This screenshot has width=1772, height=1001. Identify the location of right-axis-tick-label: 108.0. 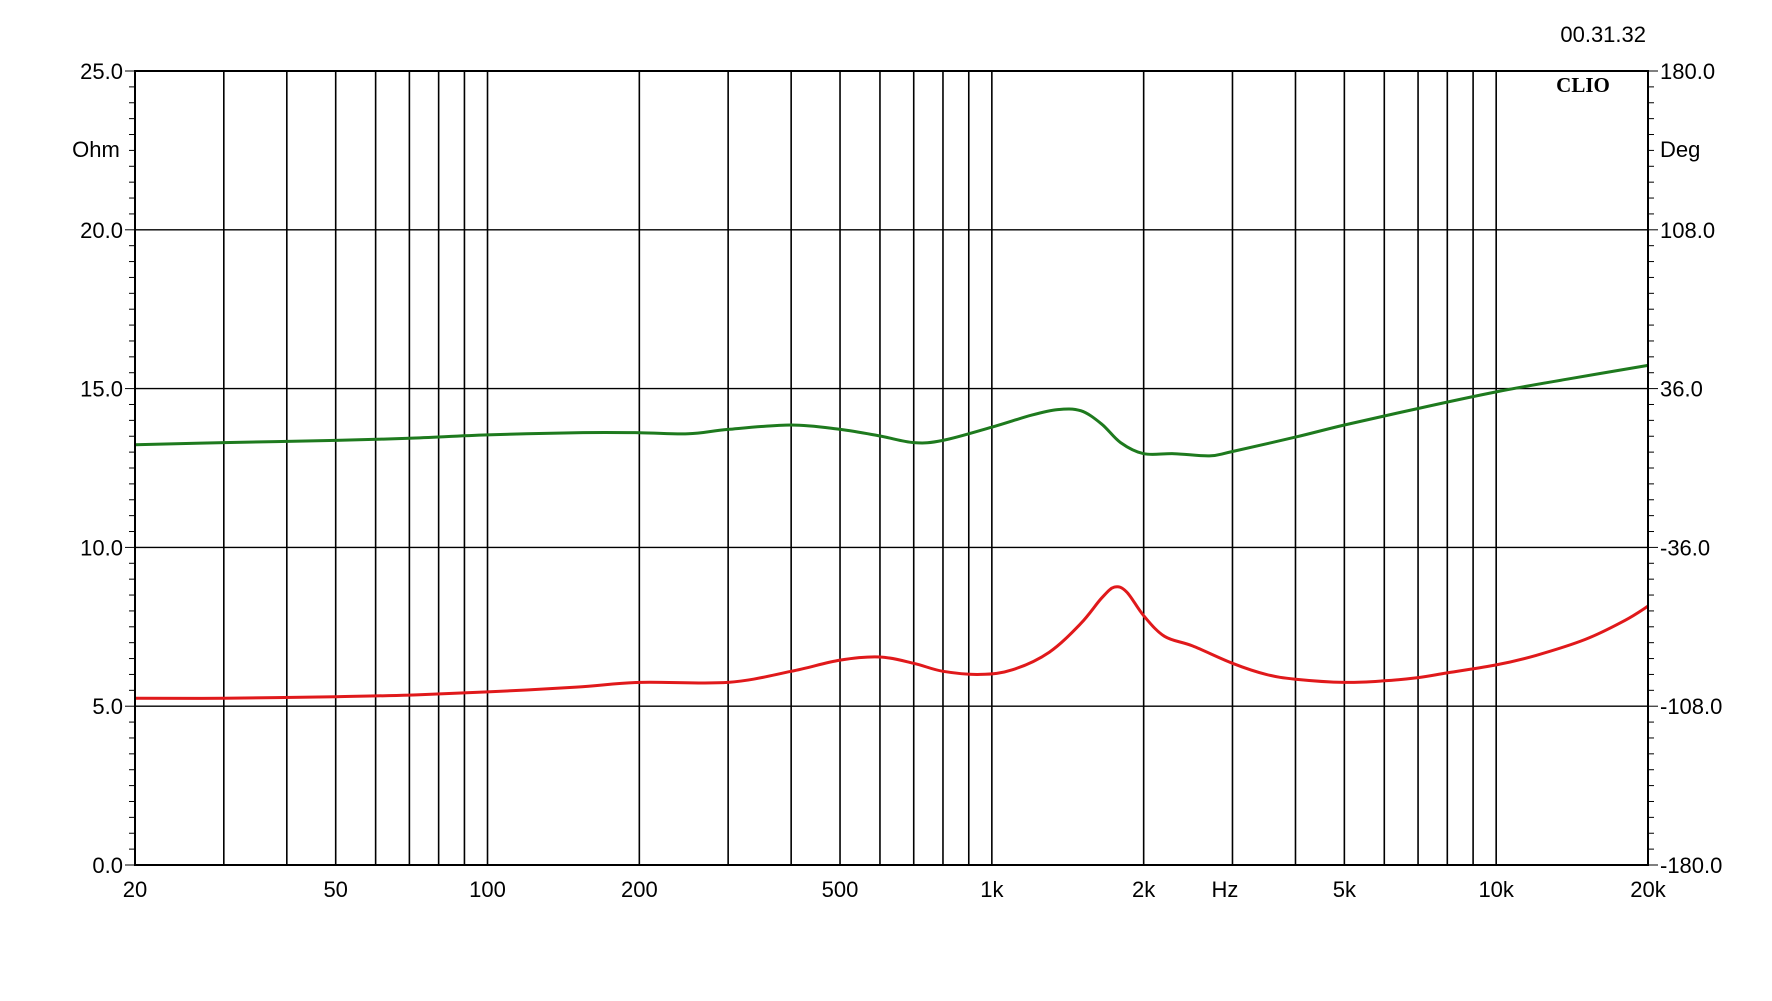
(1687, 230).